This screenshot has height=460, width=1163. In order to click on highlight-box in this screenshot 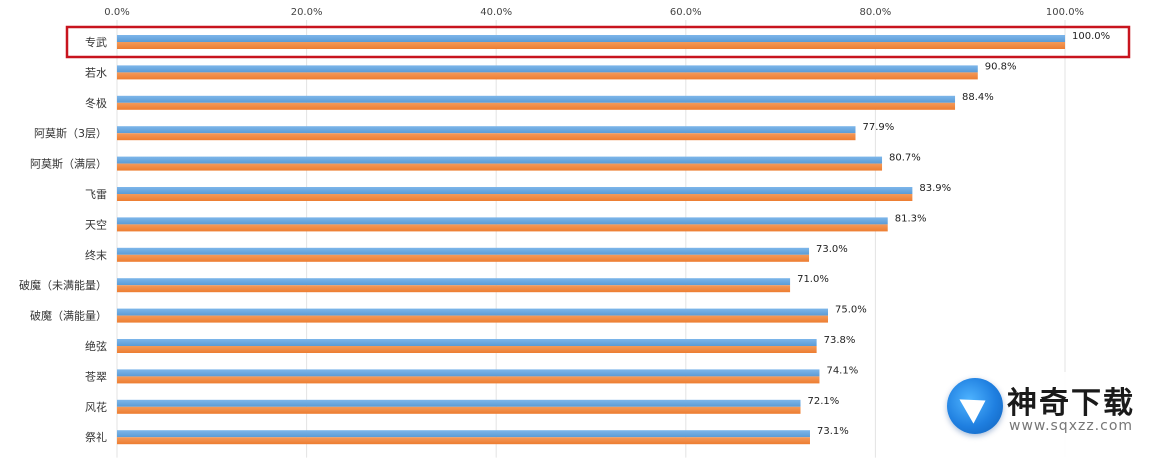, I will do `click(598, 42)`.